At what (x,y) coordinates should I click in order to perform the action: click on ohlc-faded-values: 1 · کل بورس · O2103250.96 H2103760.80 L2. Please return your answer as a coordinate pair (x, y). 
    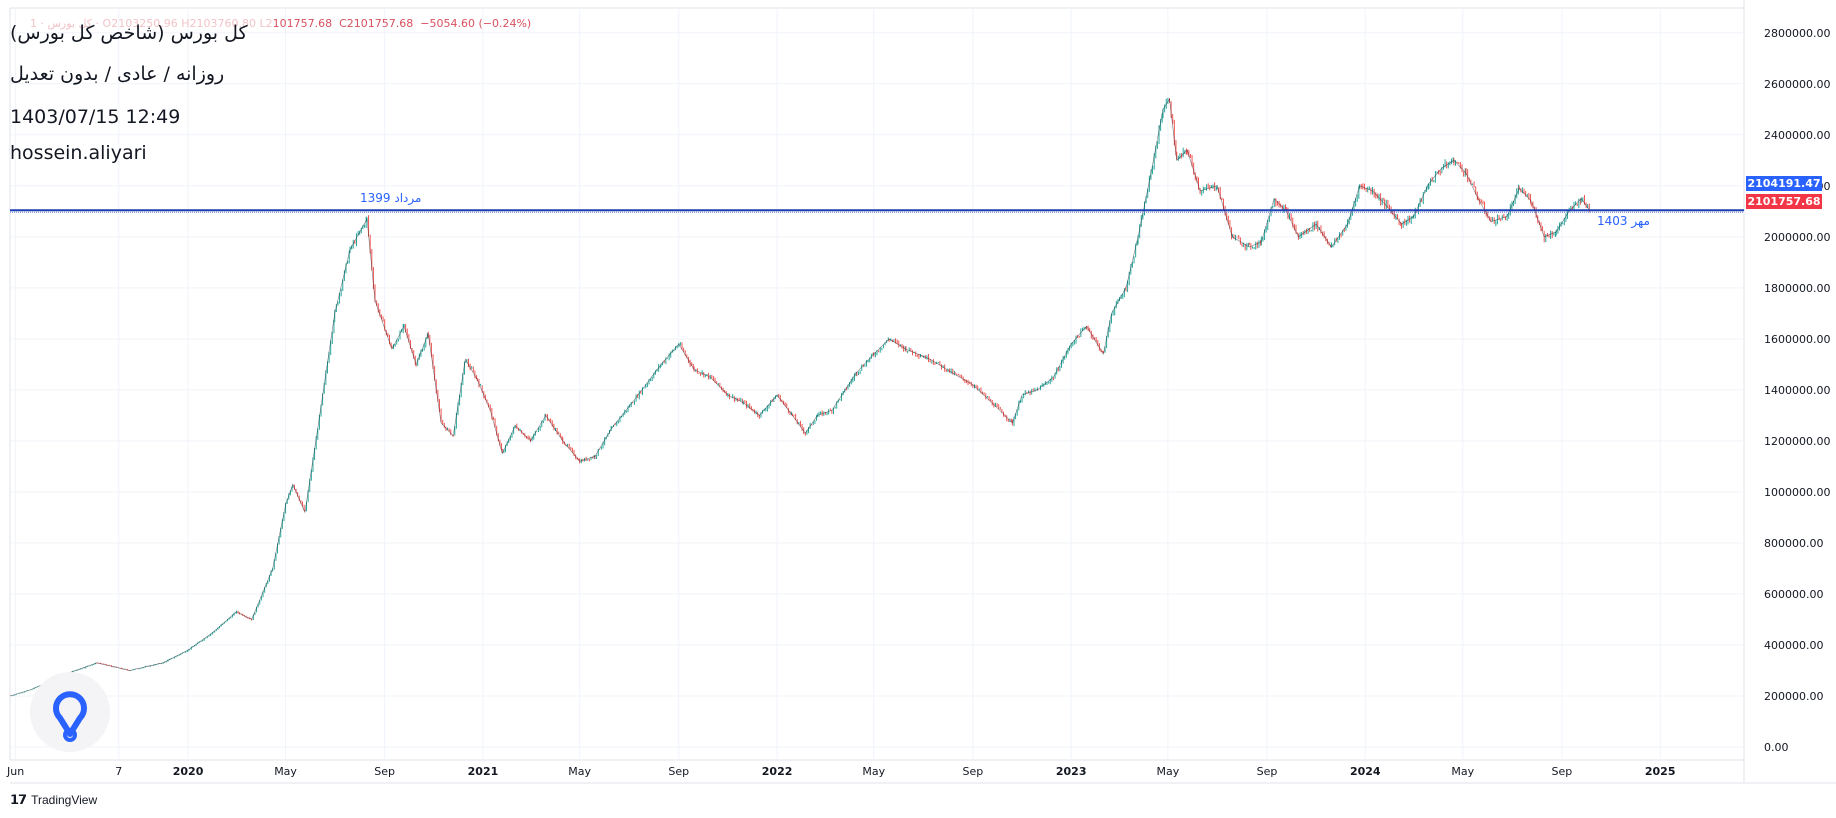
    Looking at the image, I should click on (151, 23).